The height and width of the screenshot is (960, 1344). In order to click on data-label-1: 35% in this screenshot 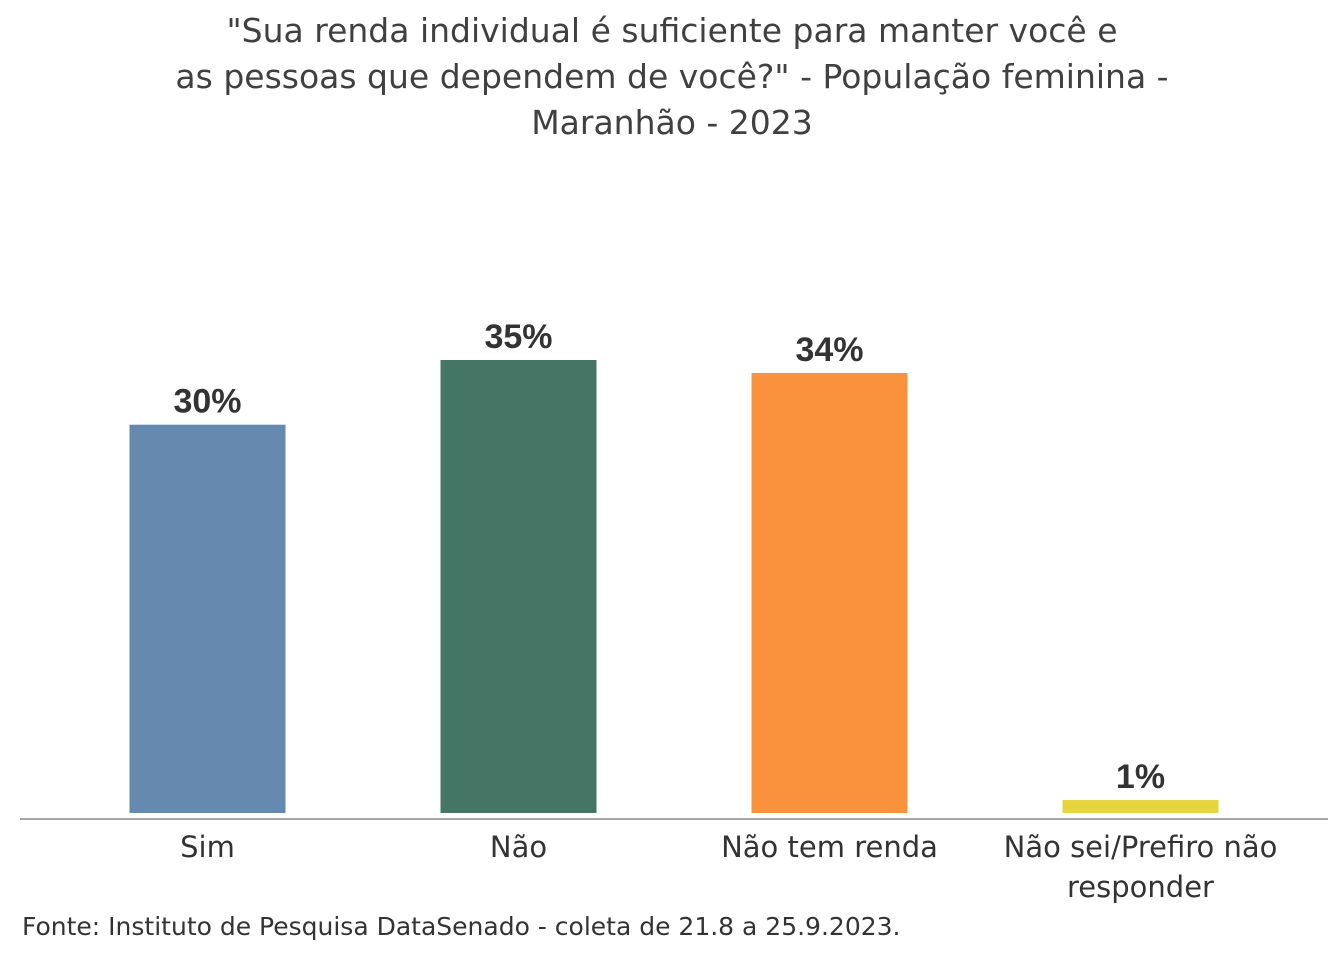, I will do `click(518, 337)`.